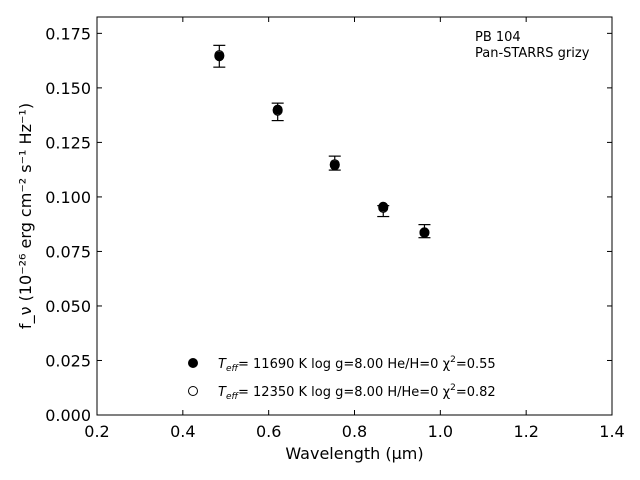  I want to click on x-axis-label: Wavelength (μm), so click(354, 453).